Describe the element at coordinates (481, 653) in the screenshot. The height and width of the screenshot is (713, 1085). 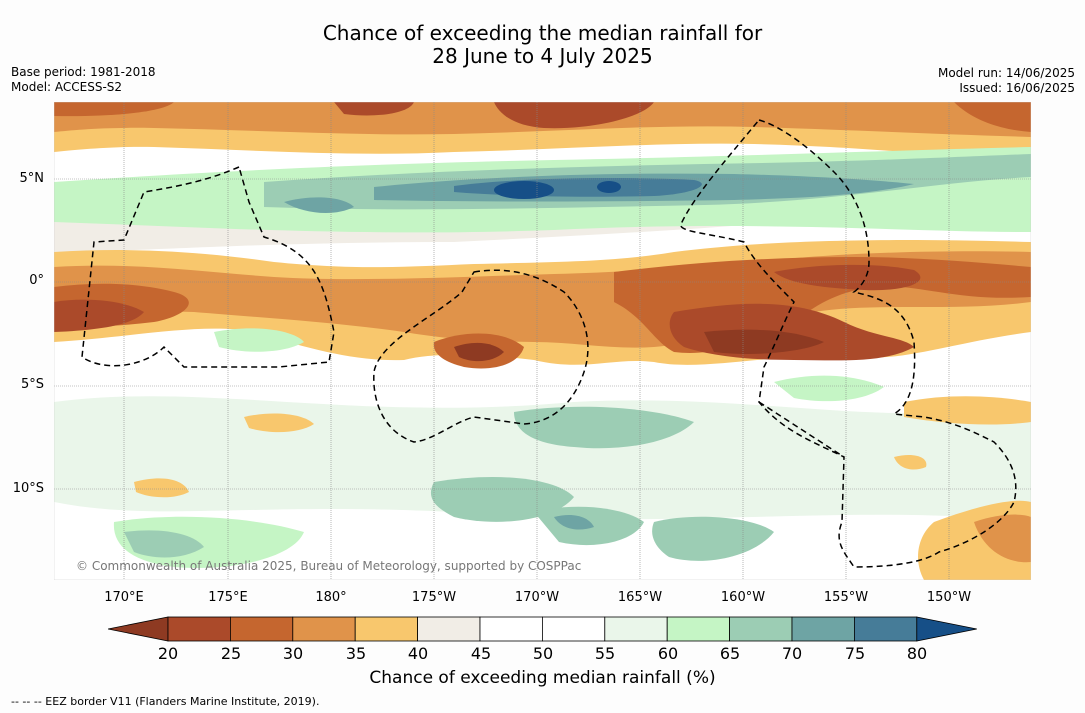
I see `colorbar-label-45: 45` at that location.